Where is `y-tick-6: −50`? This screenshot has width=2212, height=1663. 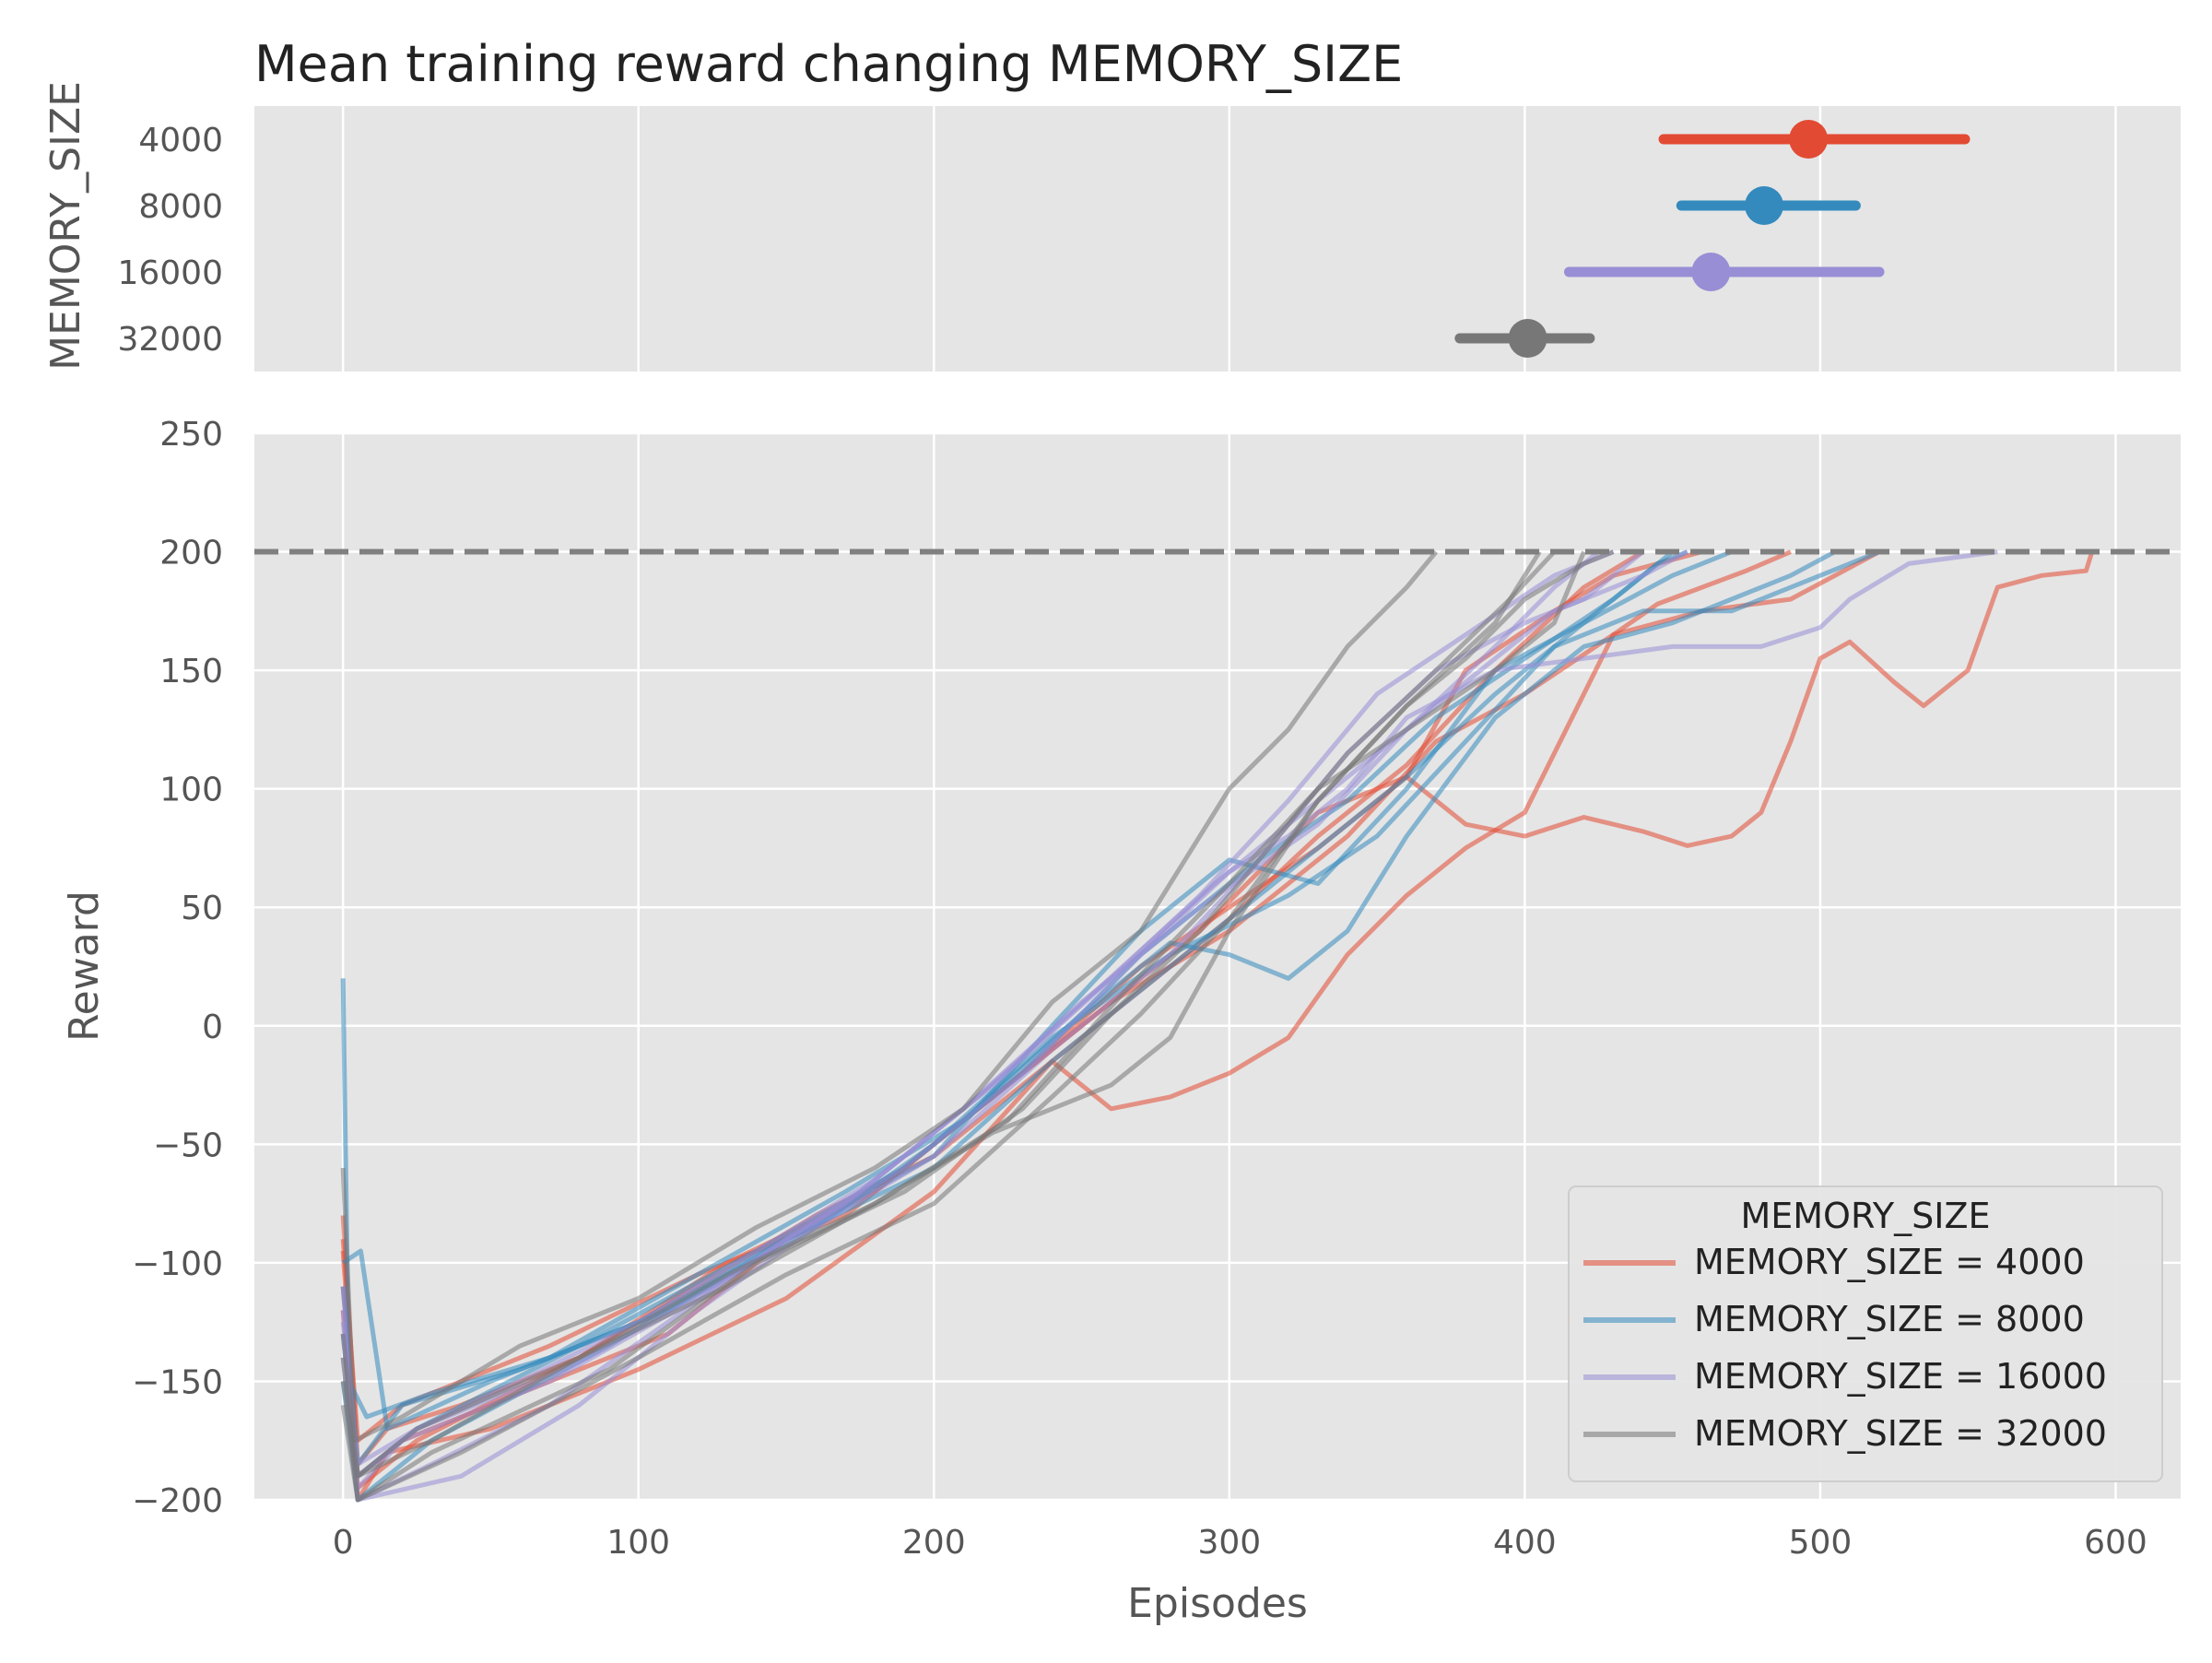 y-tick-6: −50 is located at coordinates (188, 1145).